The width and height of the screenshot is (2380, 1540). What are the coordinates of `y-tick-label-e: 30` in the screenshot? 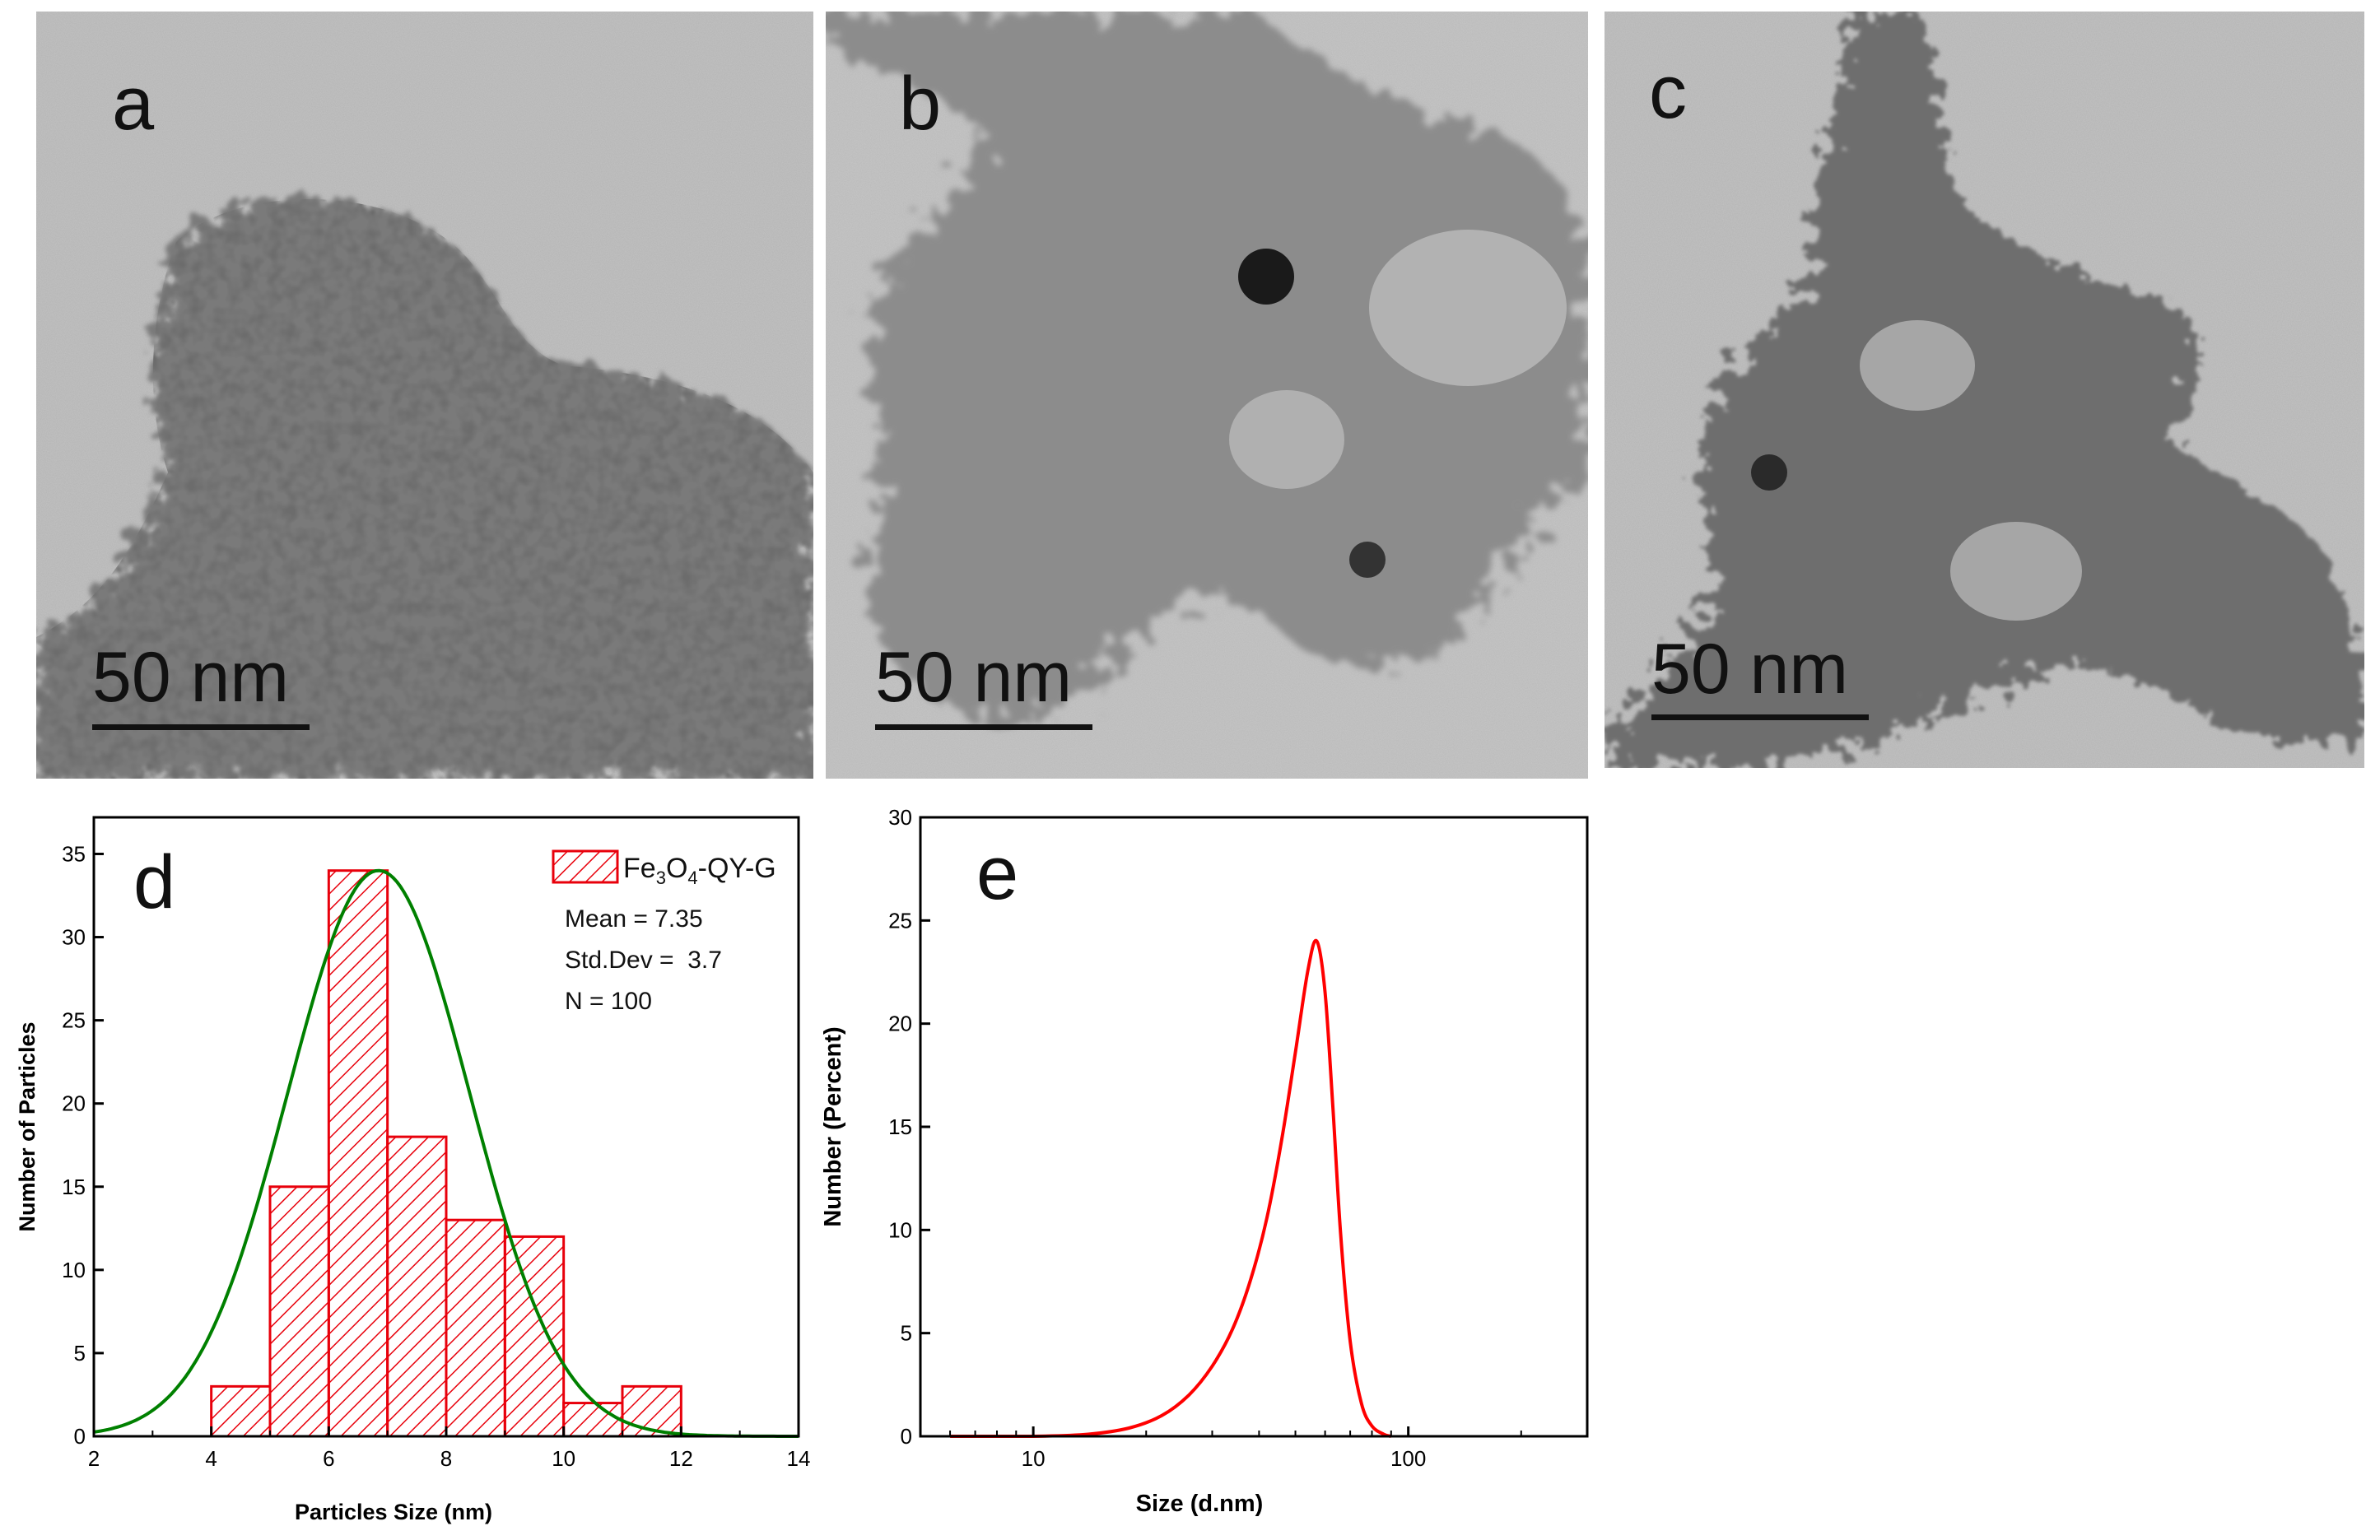 It's located at (900, 818).